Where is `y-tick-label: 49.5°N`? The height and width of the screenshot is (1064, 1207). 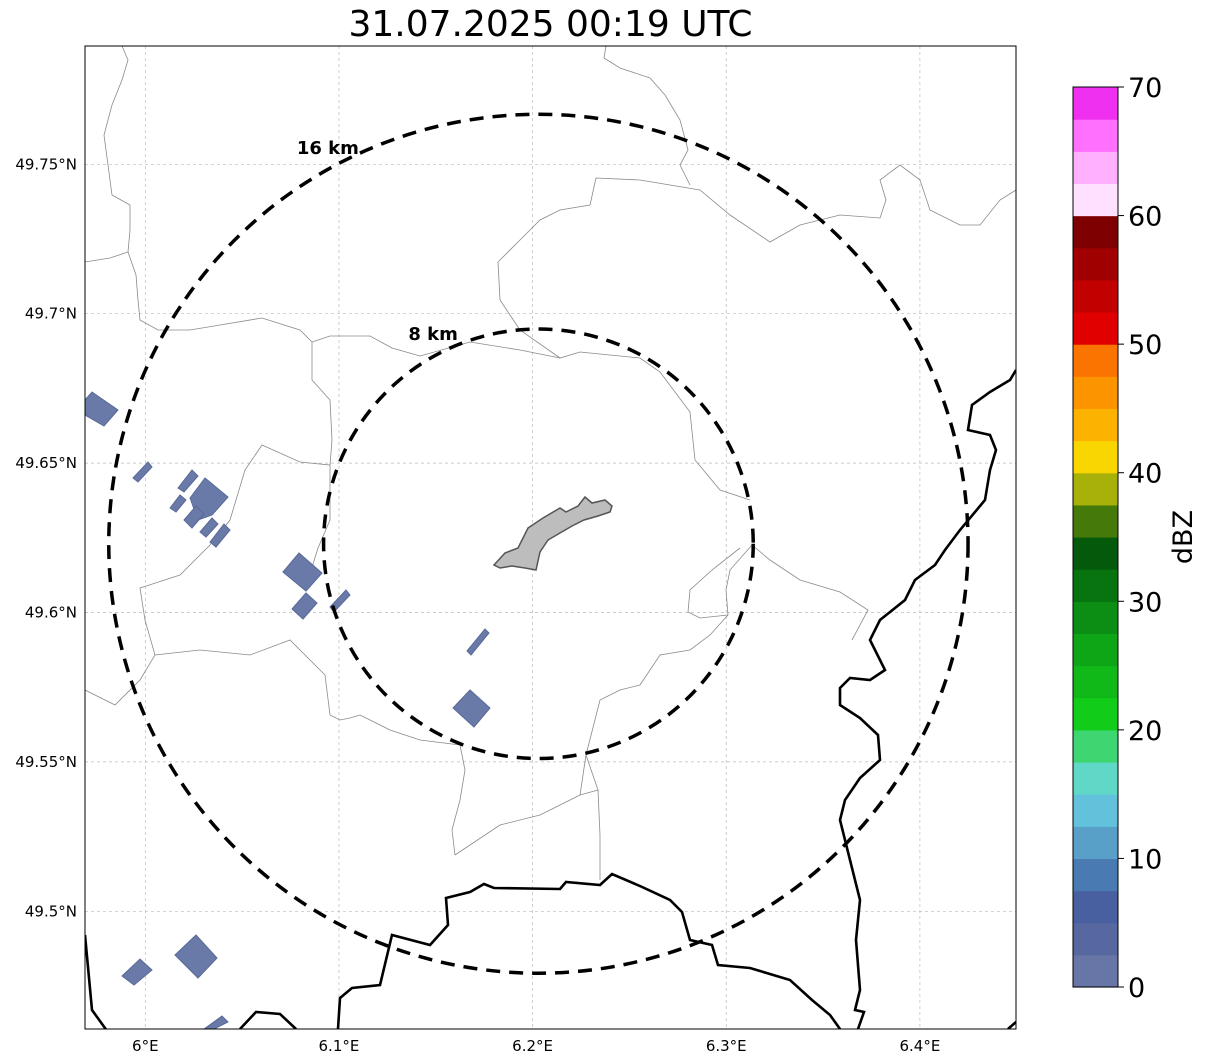
y-tick-label: 49.5°N is located at coordinates (51, 911).